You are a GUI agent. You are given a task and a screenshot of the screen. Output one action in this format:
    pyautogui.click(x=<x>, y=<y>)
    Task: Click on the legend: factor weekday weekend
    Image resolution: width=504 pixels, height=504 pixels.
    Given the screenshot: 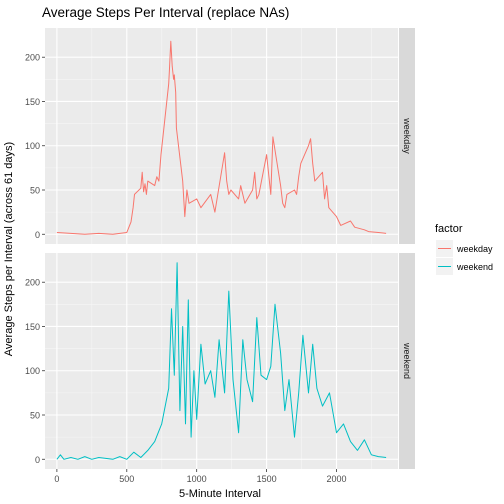 What is the action you would take?
    pyautogui.click(x=464, y=249)
    